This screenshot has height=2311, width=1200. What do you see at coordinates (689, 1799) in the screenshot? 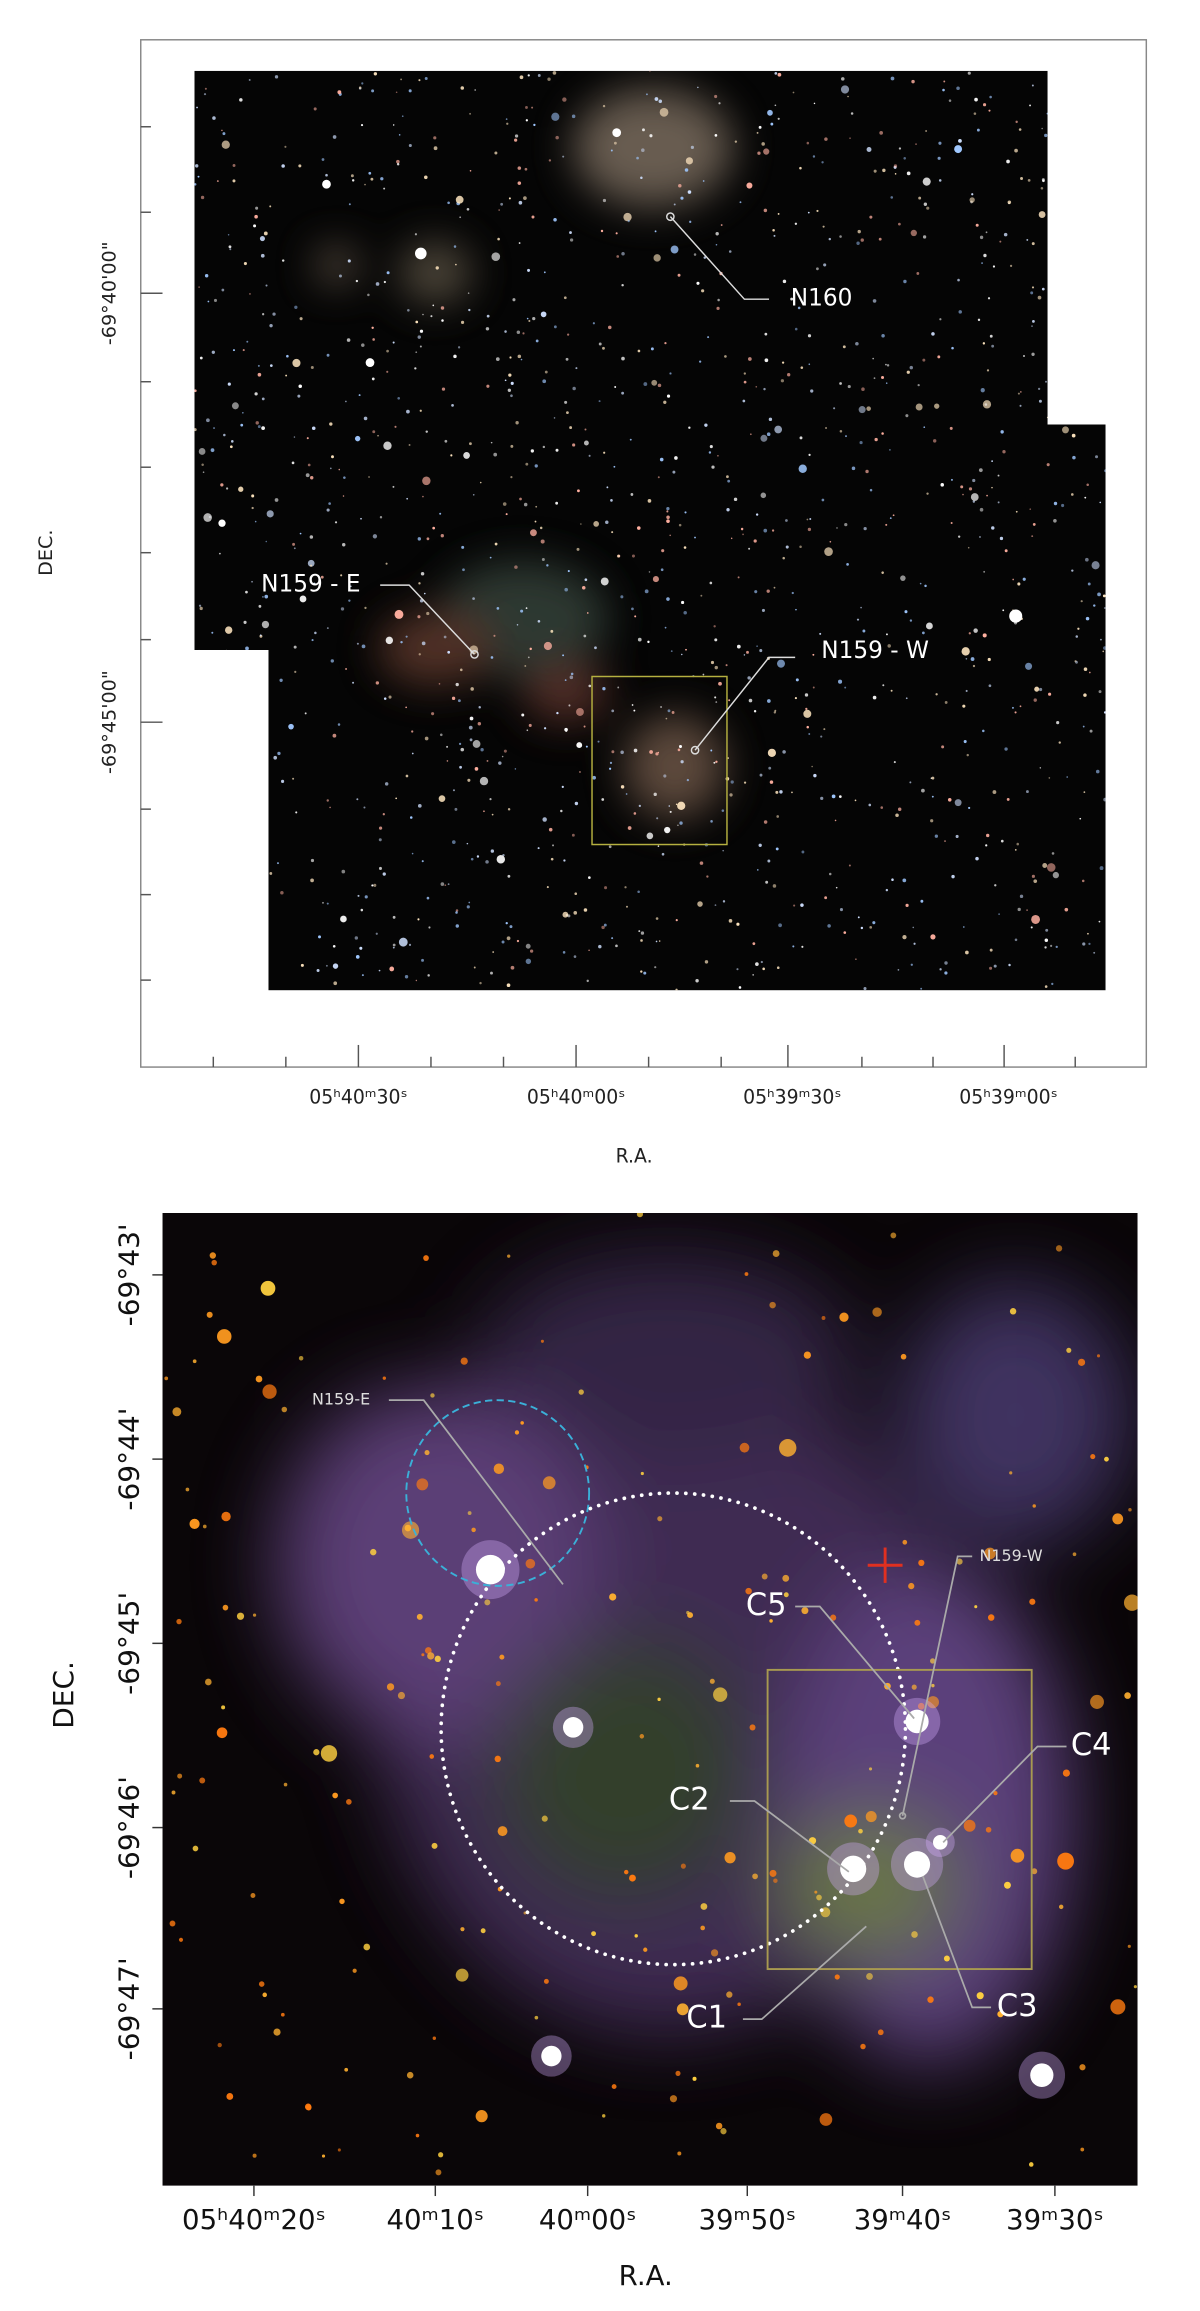
I see `annotation: C2` at bounding box center [689, 1799].